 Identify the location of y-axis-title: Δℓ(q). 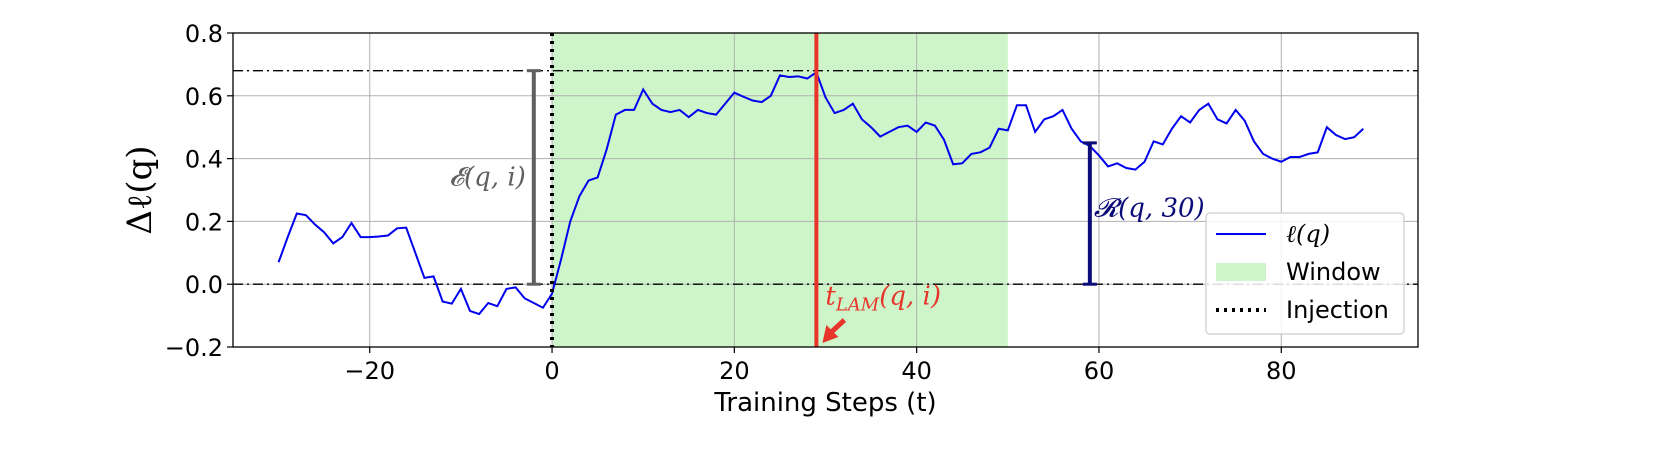
(140, 189).